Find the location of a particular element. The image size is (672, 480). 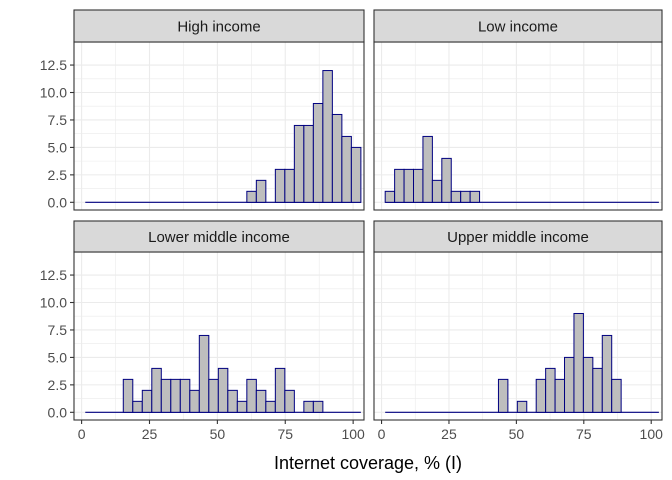

facet-strip-label: Lower middle income is located at coordinates (219, 237).